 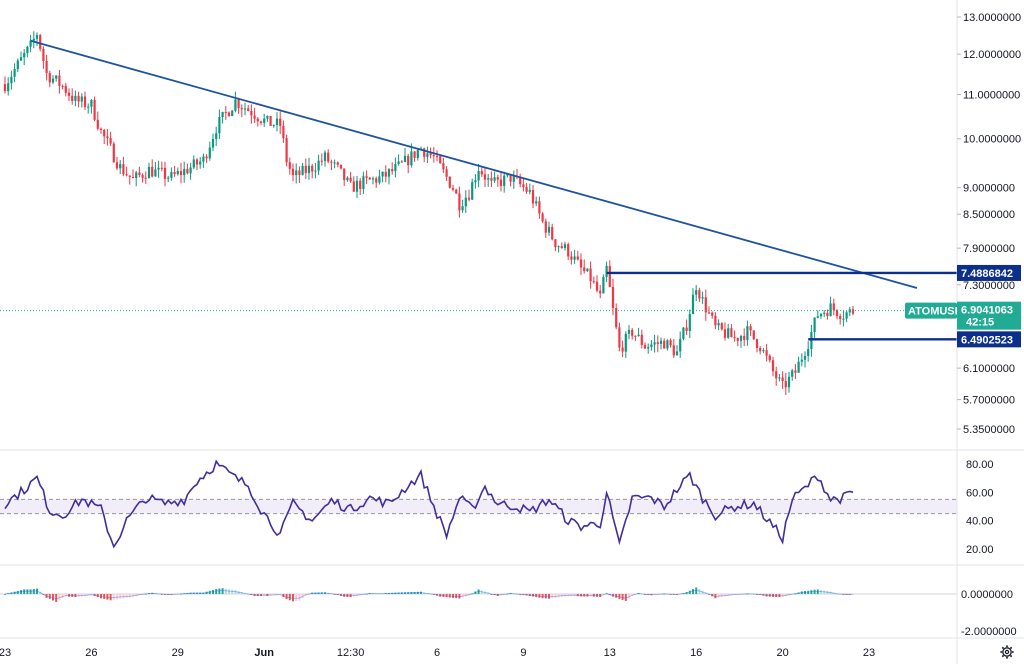 What do you see at coordinates (781, 306) in the screenshot?
I see `level-lines` at bounding box center [781, 306].